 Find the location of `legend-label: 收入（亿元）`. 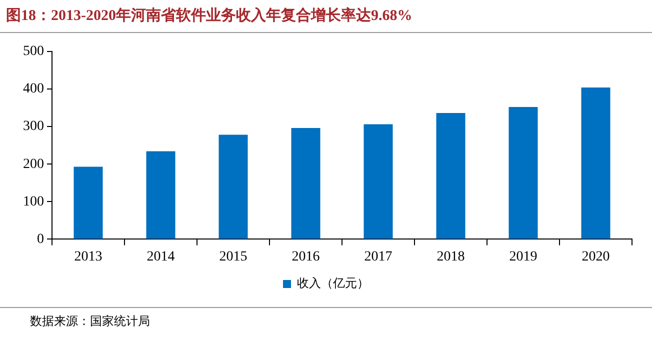

legend-label: 收入（亿元） is located at coordinates (333, 283).